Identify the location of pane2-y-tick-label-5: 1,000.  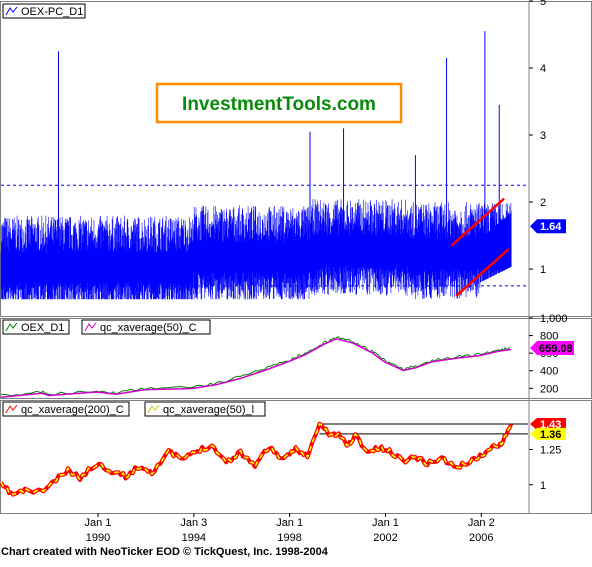
(554, 319).